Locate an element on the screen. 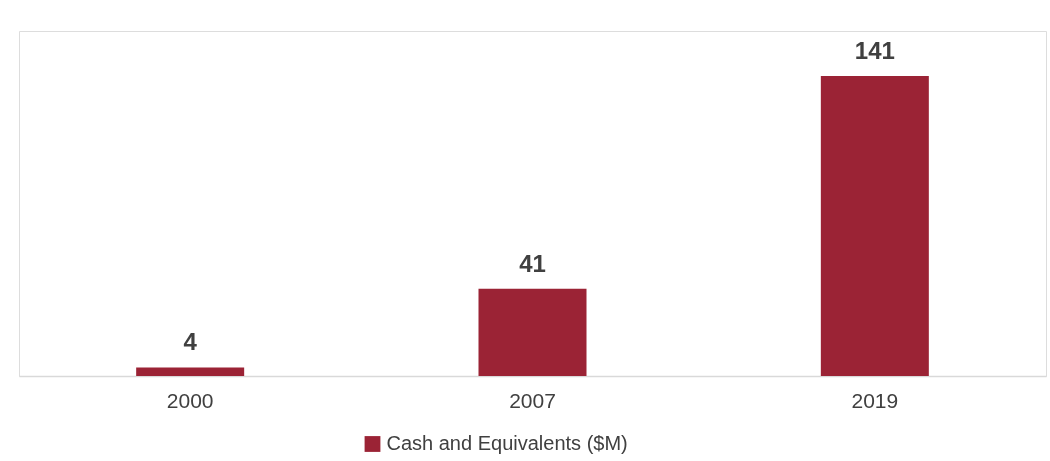 Image resolution: width=1050 pixels, height=461 pixels. legend-label: Cash and Equivalents ($M) is located at coordinates (507, 443).